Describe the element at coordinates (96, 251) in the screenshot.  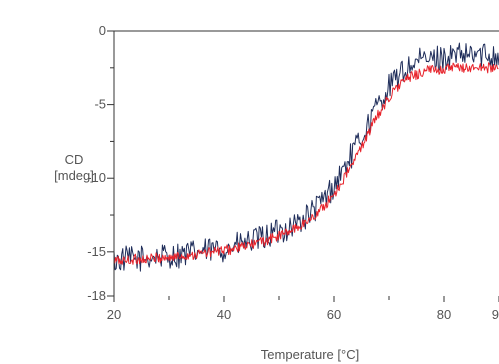
I see `y-tick-label: -15` at that location.